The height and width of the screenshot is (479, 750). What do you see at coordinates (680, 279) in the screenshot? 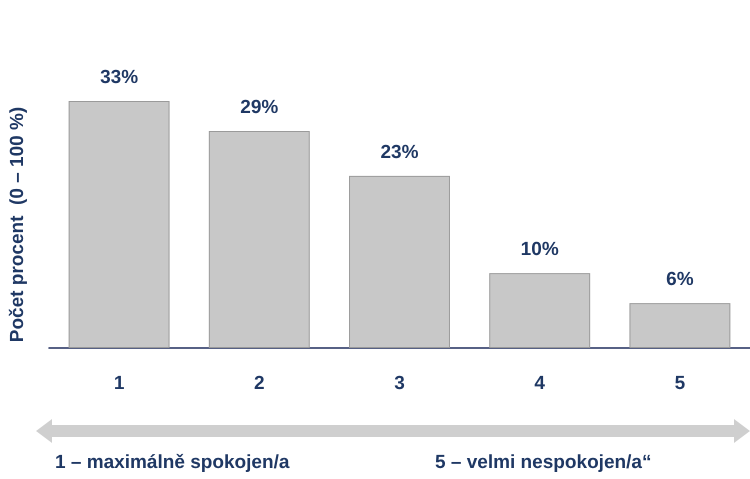
I see `data-label: 6%` at bounding box center [680, 279].